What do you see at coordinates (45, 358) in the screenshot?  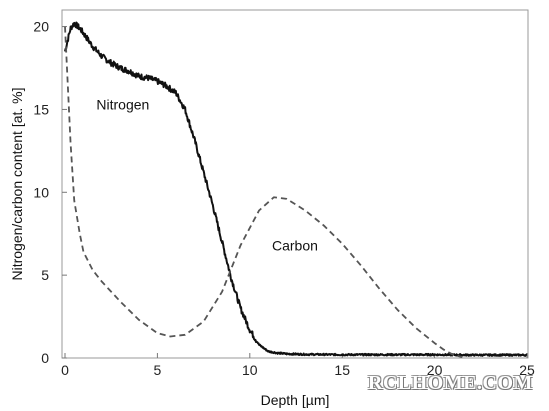 I see `y-tick-label: 0` at bounding box center [45, 358].